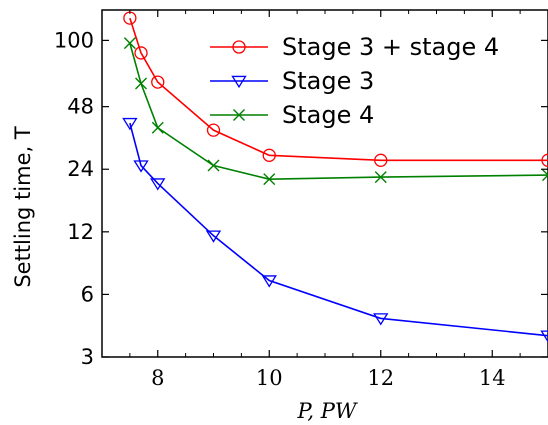 Image resolution: width=548 pixels, height=425 pixels. Describe the element at coordinates (87, 294) in the screenshot. I see `y-tick-label: 6` at that location.